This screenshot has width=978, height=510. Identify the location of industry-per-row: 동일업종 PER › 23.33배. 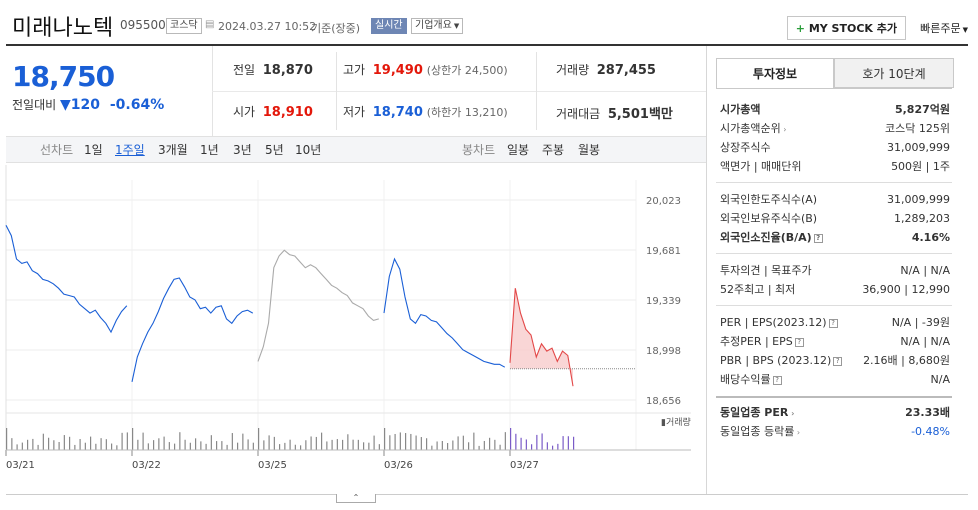
(835, 413).